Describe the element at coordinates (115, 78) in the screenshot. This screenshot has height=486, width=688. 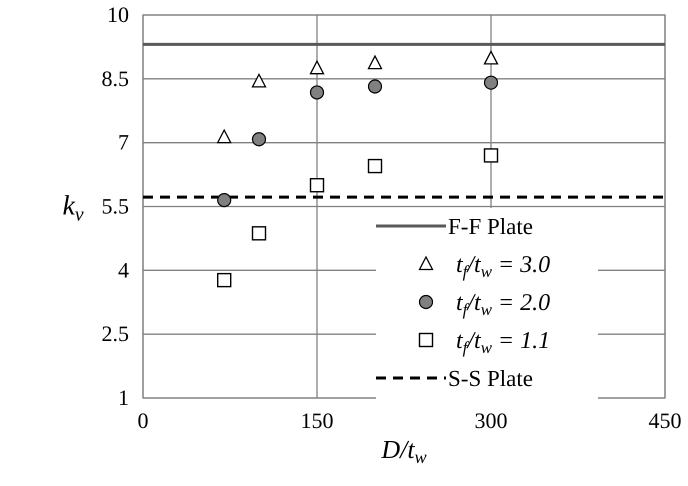
I see `y-tick-label: 8.5` at that location.